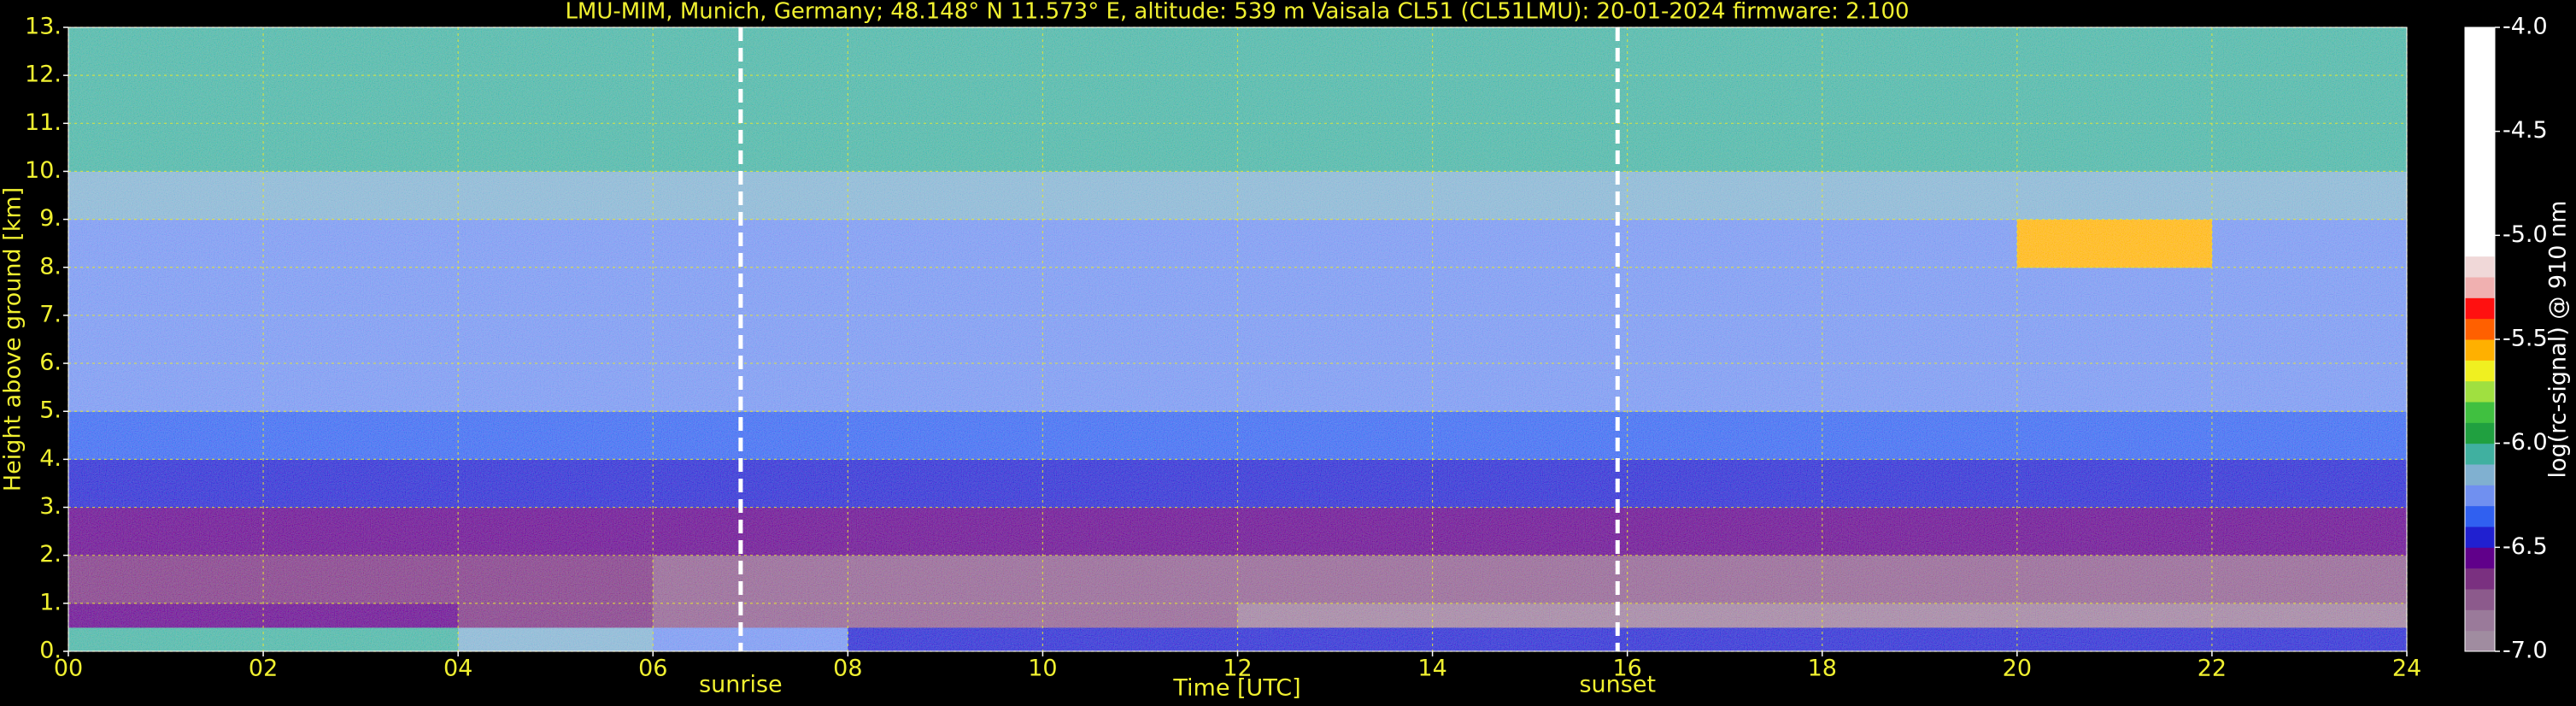 The image size is (2576, 706). I want to click on colorbar-tick-label: -6.5, so click(2525, 546).